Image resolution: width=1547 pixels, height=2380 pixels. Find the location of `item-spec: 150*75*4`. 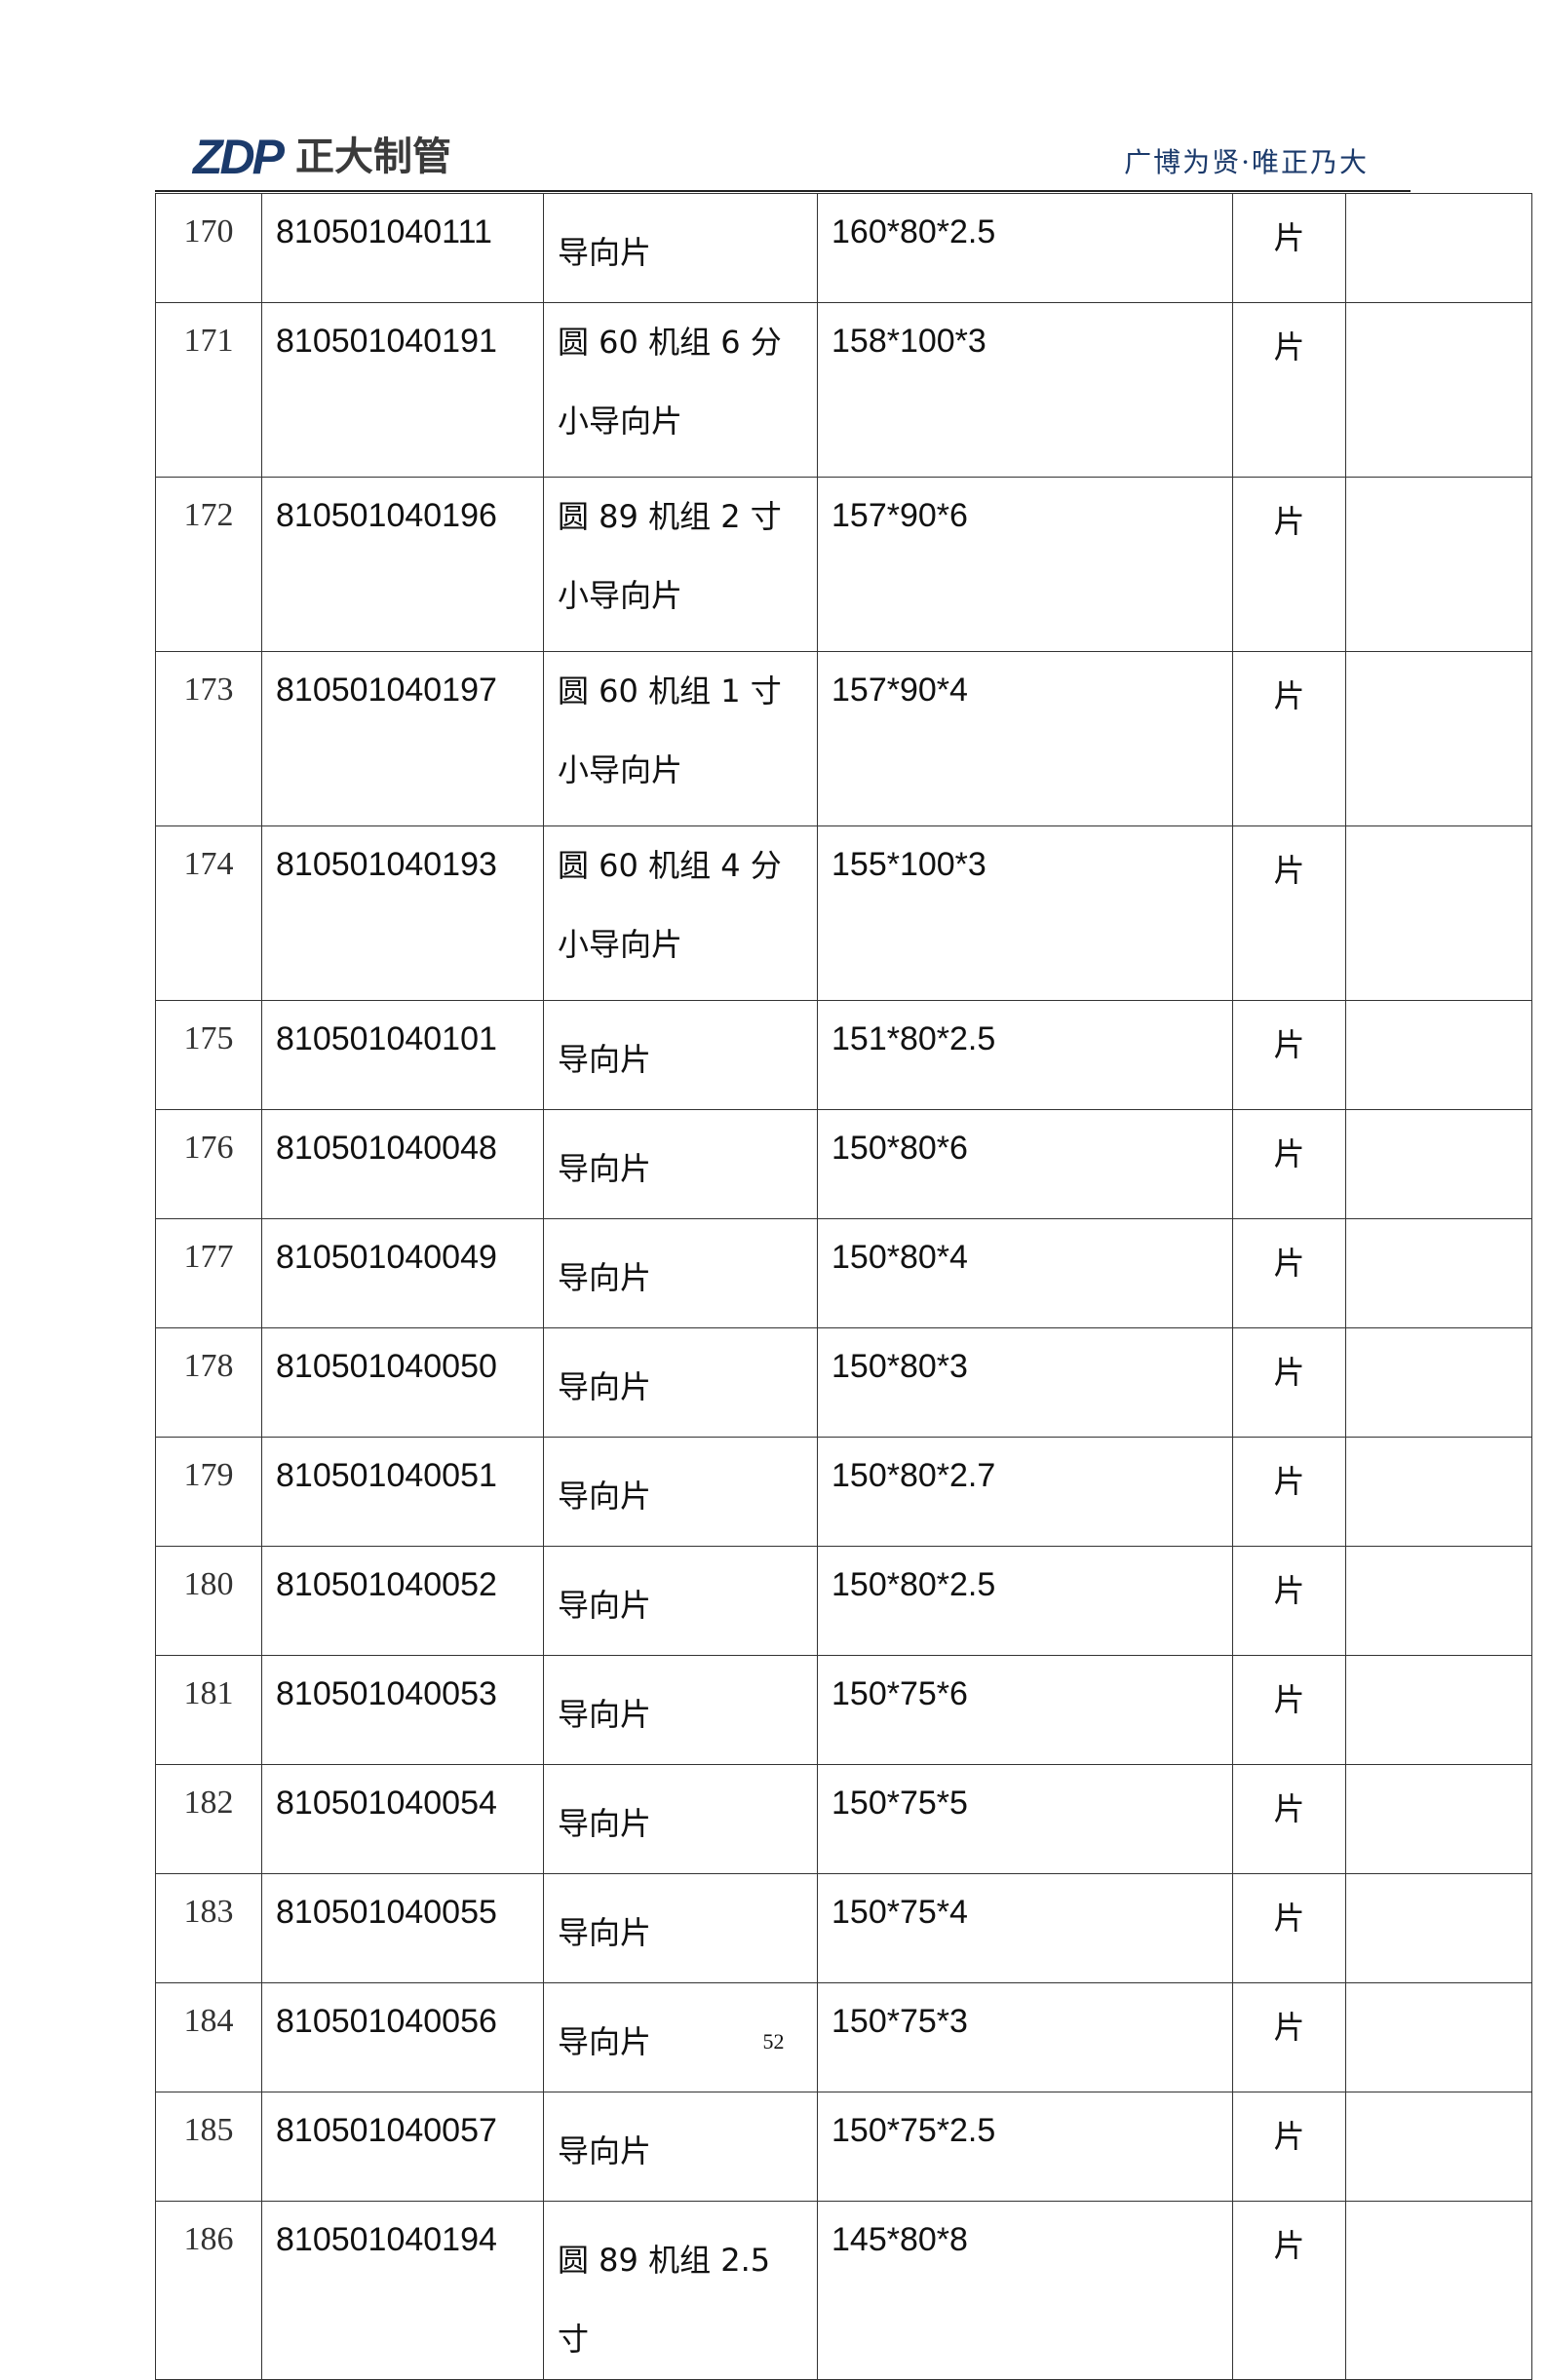

item-spec: 150*75*4 is located at coordinates (1025, 1928).